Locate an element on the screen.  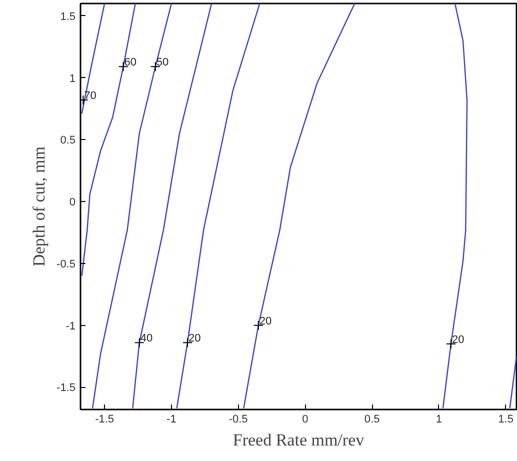
x-tick-label: -0.5 is located at coordinates (238, 420).